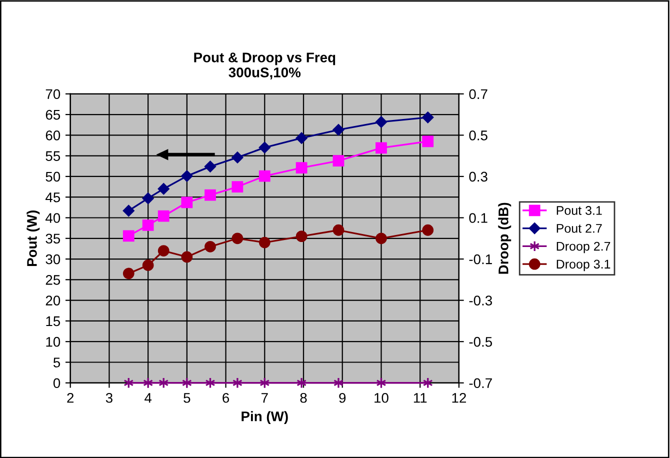  Describe the element at coordinates (53, 280) in the screenshot. I see `y-tick-label: 25` at that location.